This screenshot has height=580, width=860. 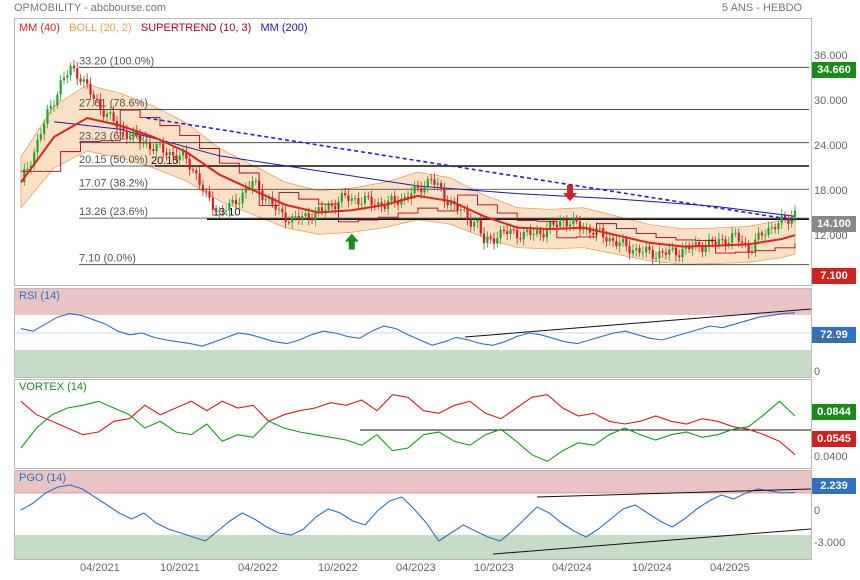 I want to click on axis-tick: 24.000, so click(x=831, y=146).